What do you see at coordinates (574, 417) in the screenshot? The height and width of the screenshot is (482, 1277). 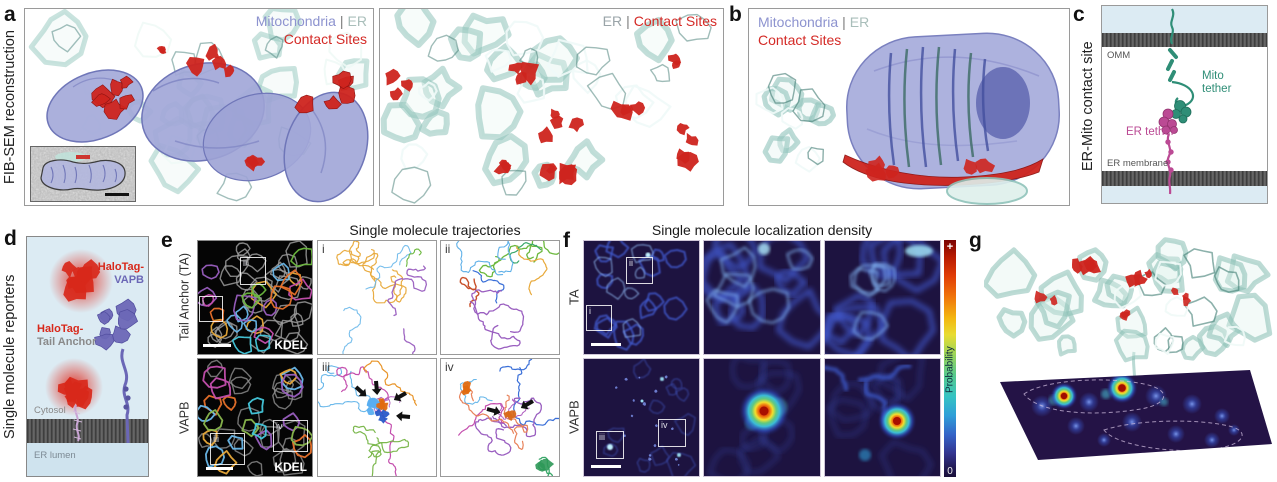 I see `panel-f-row2-label: VAPB` at bounding box center [574, 417].